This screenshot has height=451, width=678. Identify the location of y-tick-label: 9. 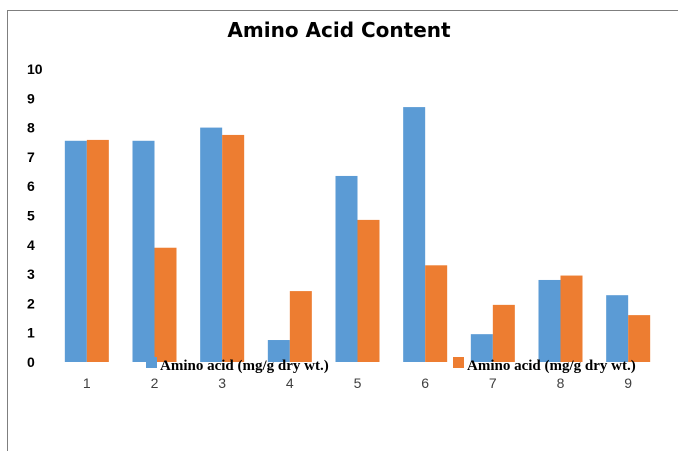
(31, 98).